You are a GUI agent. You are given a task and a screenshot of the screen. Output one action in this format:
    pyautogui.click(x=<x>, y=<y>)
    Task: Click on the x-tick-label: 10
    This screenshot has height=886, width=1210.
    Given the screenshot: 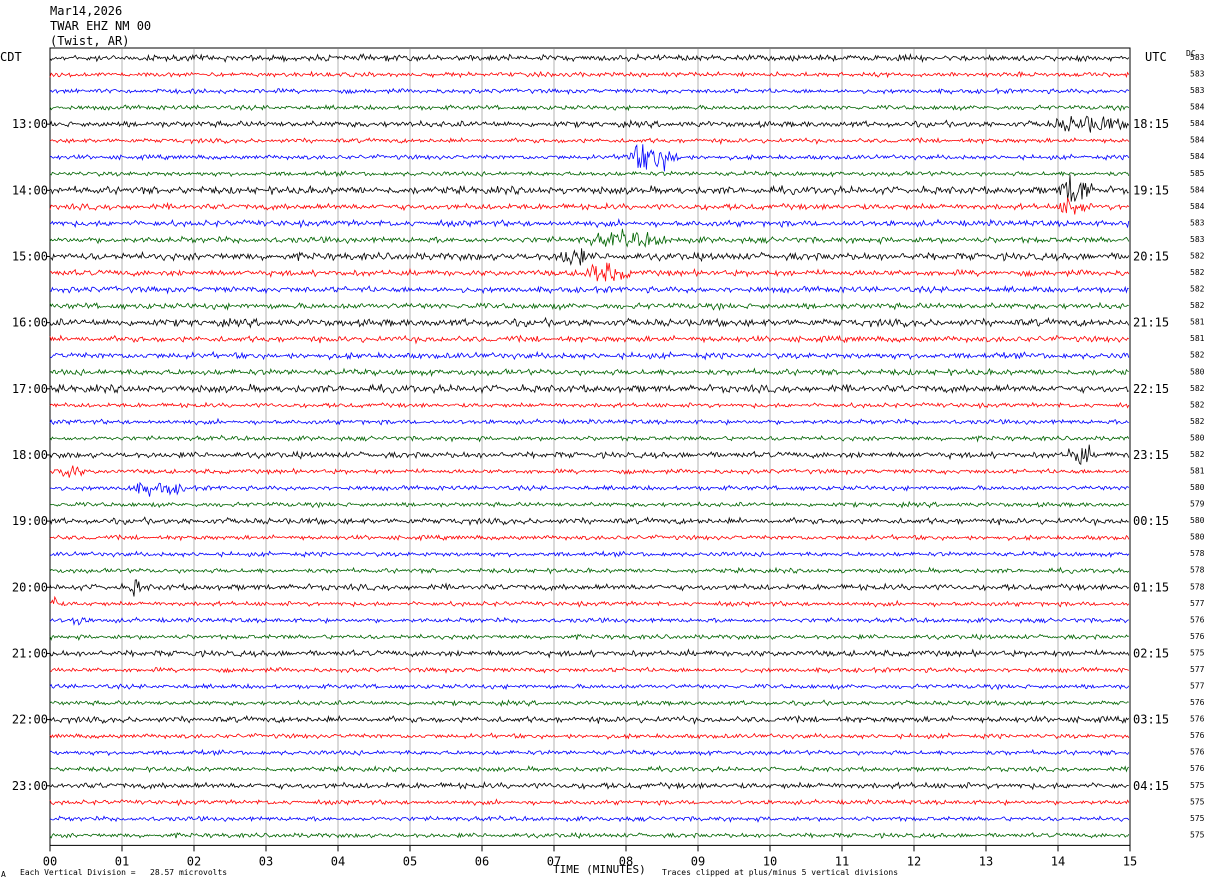 What is the action you would take?
    pyautogui.click(x=770, y=861)
    